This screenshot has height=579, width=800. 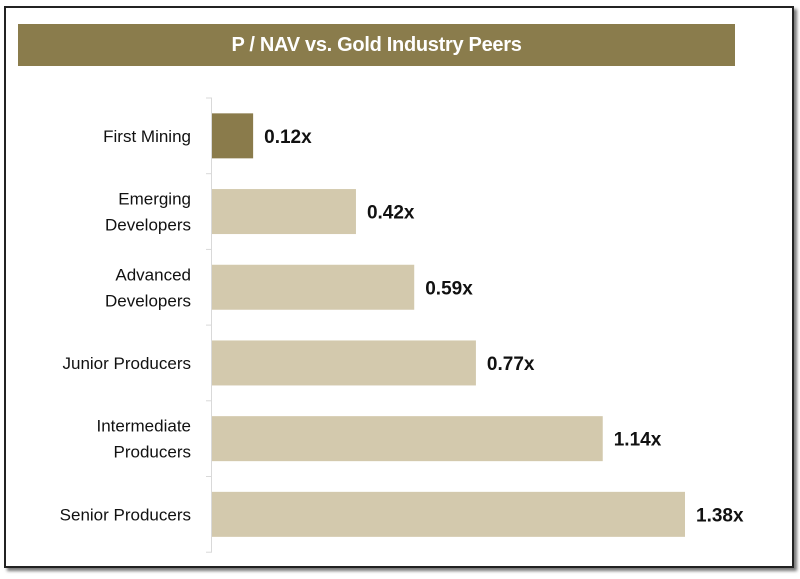 What do you see at coordinates (147, 136) in the screenshot?
I see `category-label-0: First Mining` at bounding box center [147, 136].